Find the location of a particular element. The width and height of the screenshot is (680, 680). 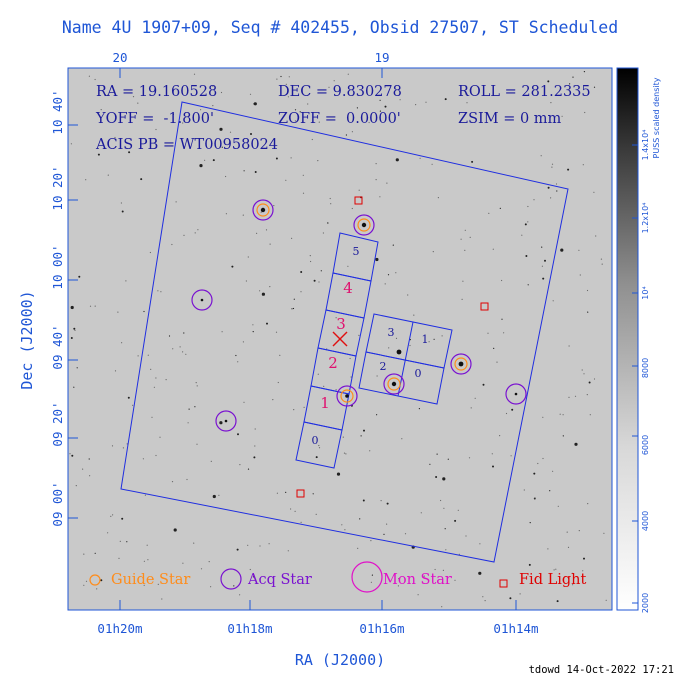

colorbar-title: PUSS scaled density is located at coordinates (656, 117).